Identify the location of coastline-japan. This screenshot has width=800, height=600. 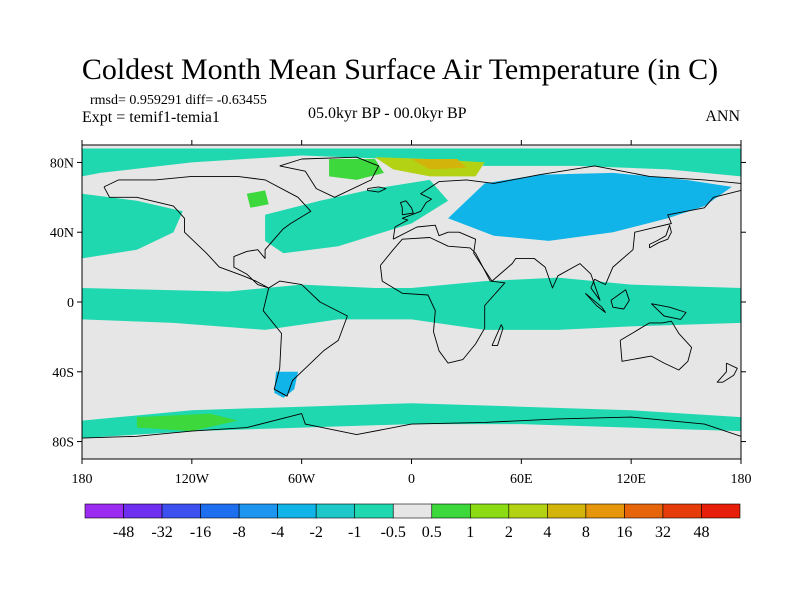
(660, 236).